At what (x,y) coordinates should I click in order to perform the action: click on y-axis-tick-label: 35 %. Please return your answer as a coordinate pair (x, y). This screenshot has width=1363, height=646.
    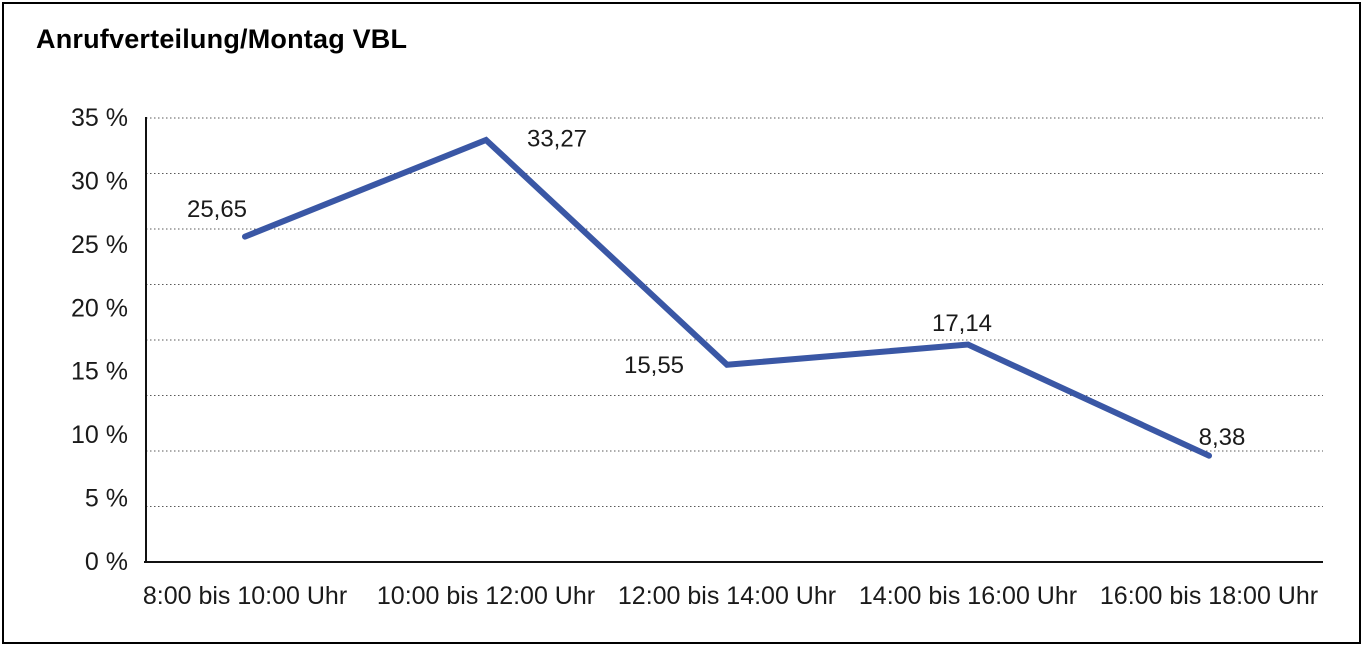
    Looking at the image, I should click on (99, 118).